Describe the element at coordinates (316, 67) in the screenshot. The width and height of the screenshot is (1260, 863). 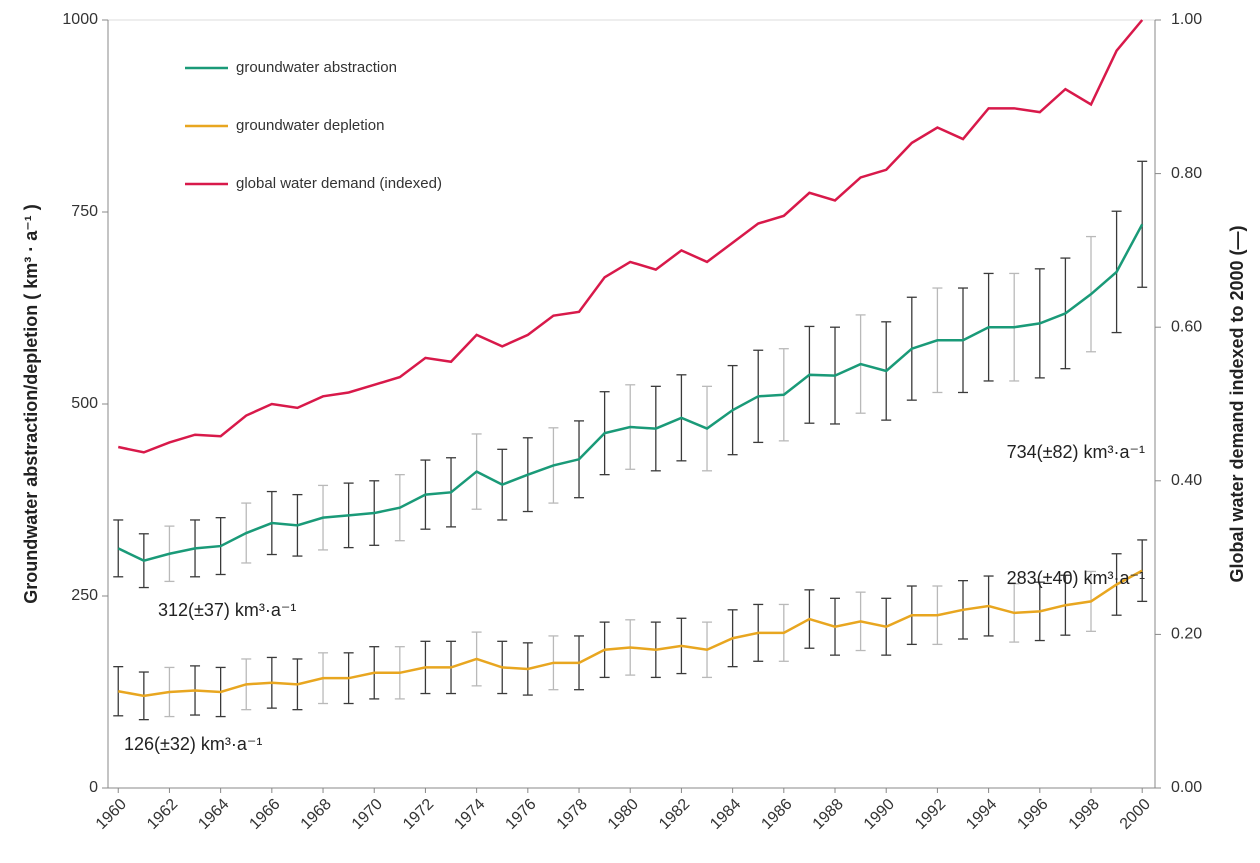
I see `legend-text: groundwater abstraction` at that location.